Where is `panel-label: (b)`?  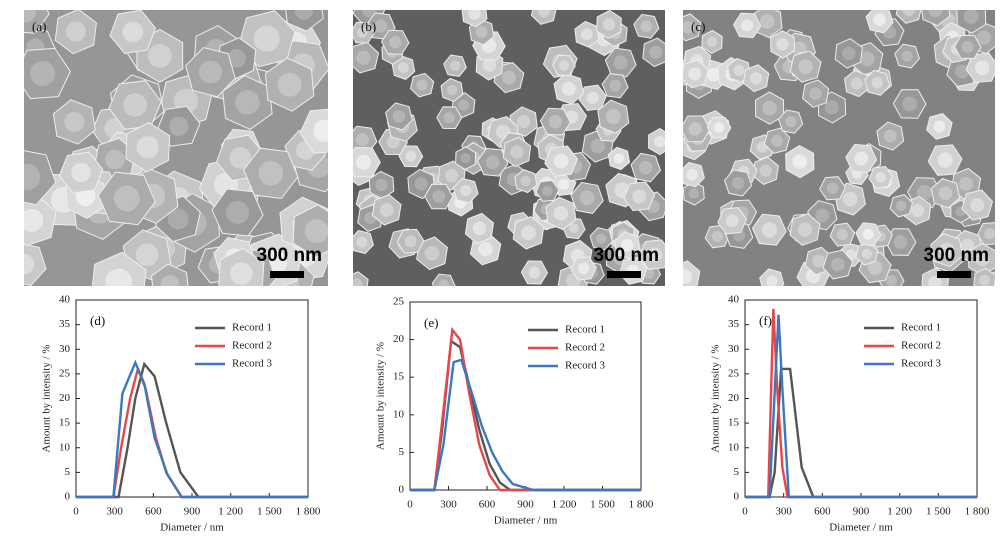 panel-label: (b) is located at coordinates (368, 26).